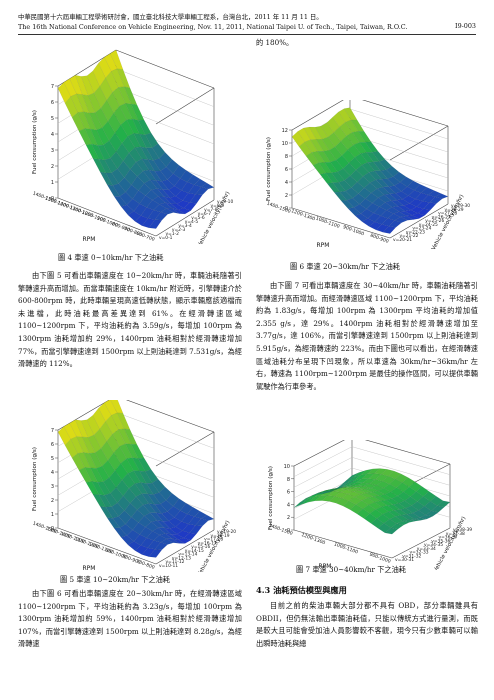 This screenshot has width=494, height=700. What do you see at coordinates (440, 541) in the screenshot?
I see `velocity-tick-label: v=35-36` at bounding box center [440, 541].